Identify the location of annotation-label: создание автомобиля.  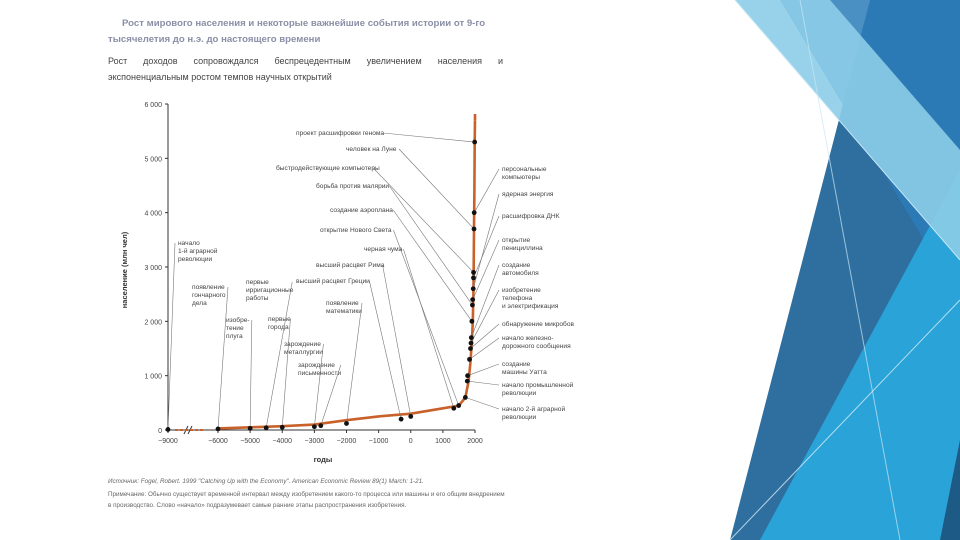
(520, 269).